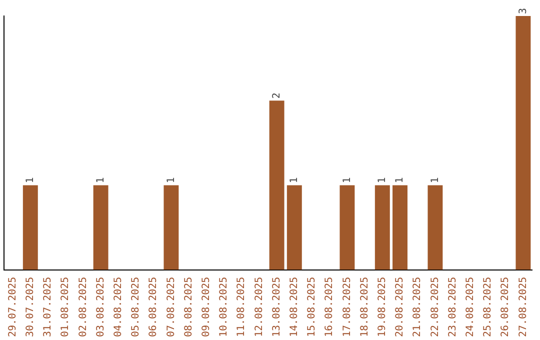 Image resolution: width=540 pixels, height=340 pixels. Describe the element at coordinates (136, 307) in the screenshot. I see `x-tick-label: 05.08.2025` at that location.